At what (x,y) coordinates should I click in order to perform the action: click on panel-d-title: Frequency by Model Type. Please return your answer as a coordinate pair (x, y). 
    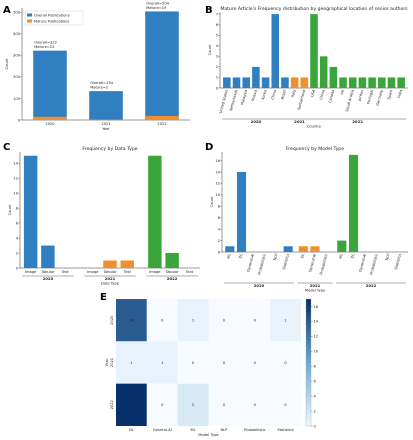
    Looking at the image, I should click on (315, 149).